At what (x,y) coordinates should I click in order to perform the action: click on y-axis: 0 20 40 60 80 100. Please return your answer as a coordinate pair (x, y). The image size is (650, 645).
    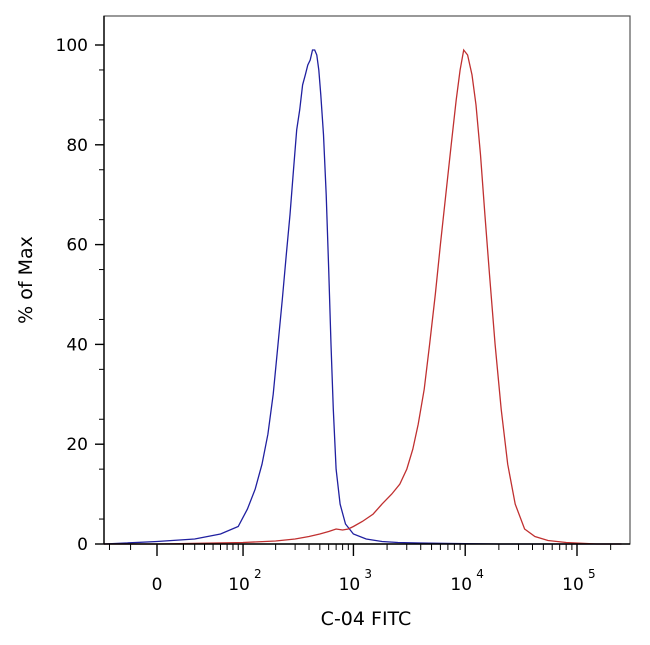
    Looking at the image, I should click on (80, 285).